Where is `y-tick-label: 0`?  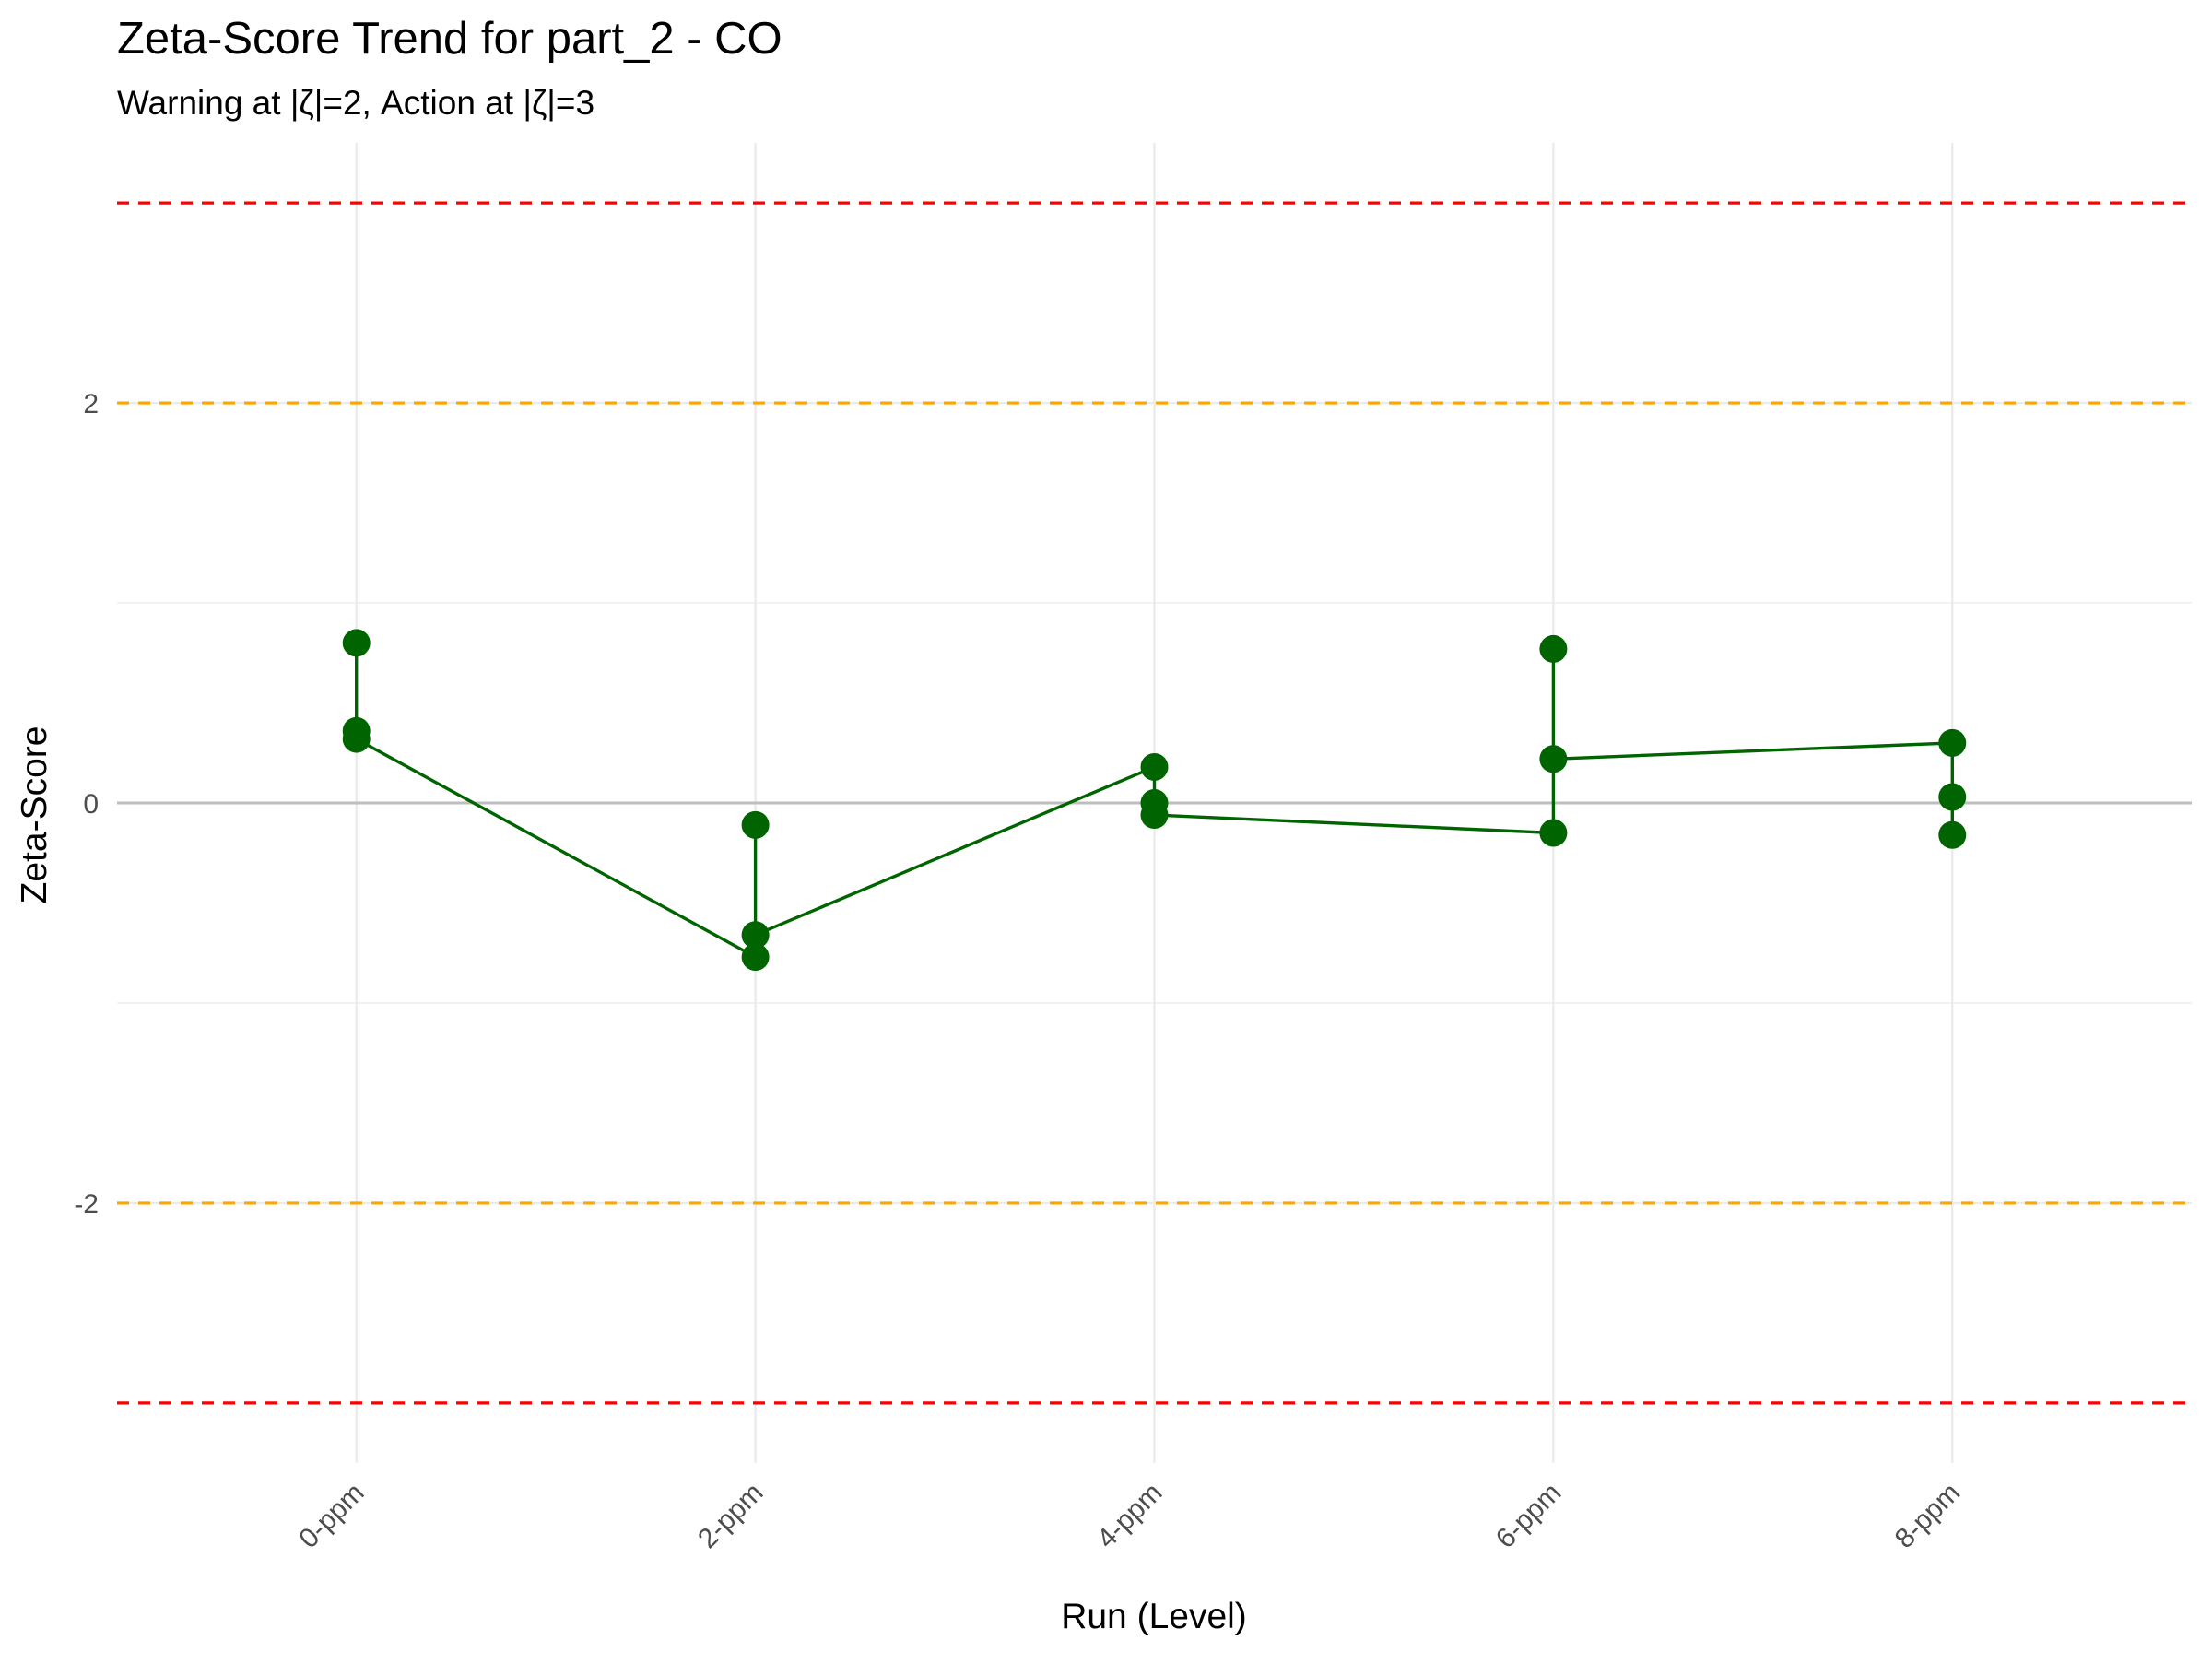
y-tick-label: 0 is located at coordinates (91, 804).